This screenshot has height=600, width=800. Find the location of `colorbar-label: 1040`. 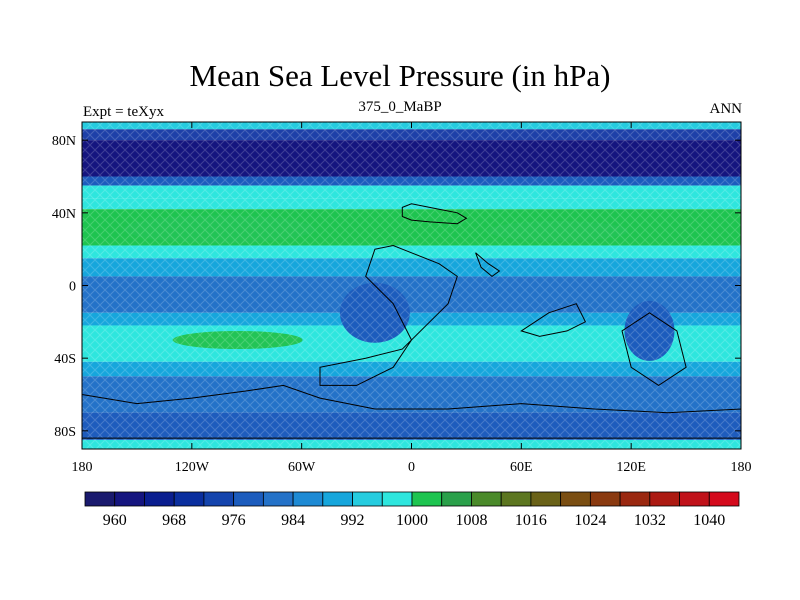

colorbar-label: 1040 is located at coordinates (709, 520).